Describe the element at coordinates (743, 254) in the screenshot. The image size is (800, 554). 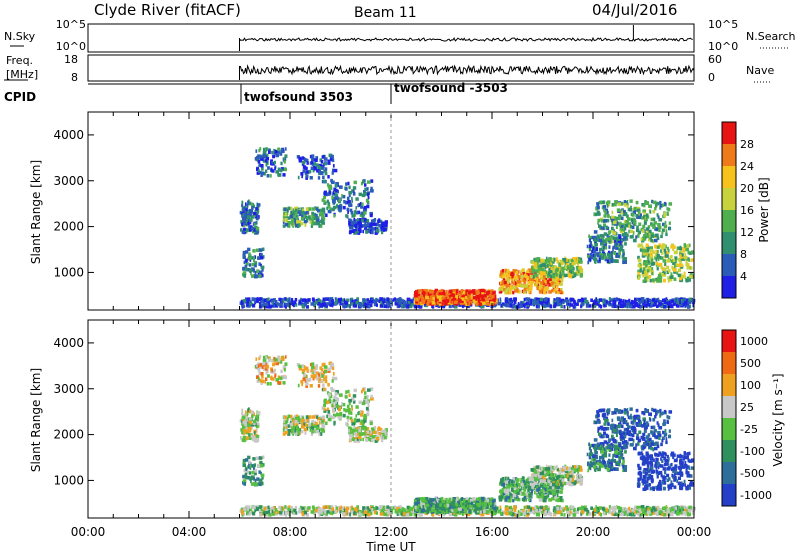
I see `colorbar-tick-label: 8` at that location.